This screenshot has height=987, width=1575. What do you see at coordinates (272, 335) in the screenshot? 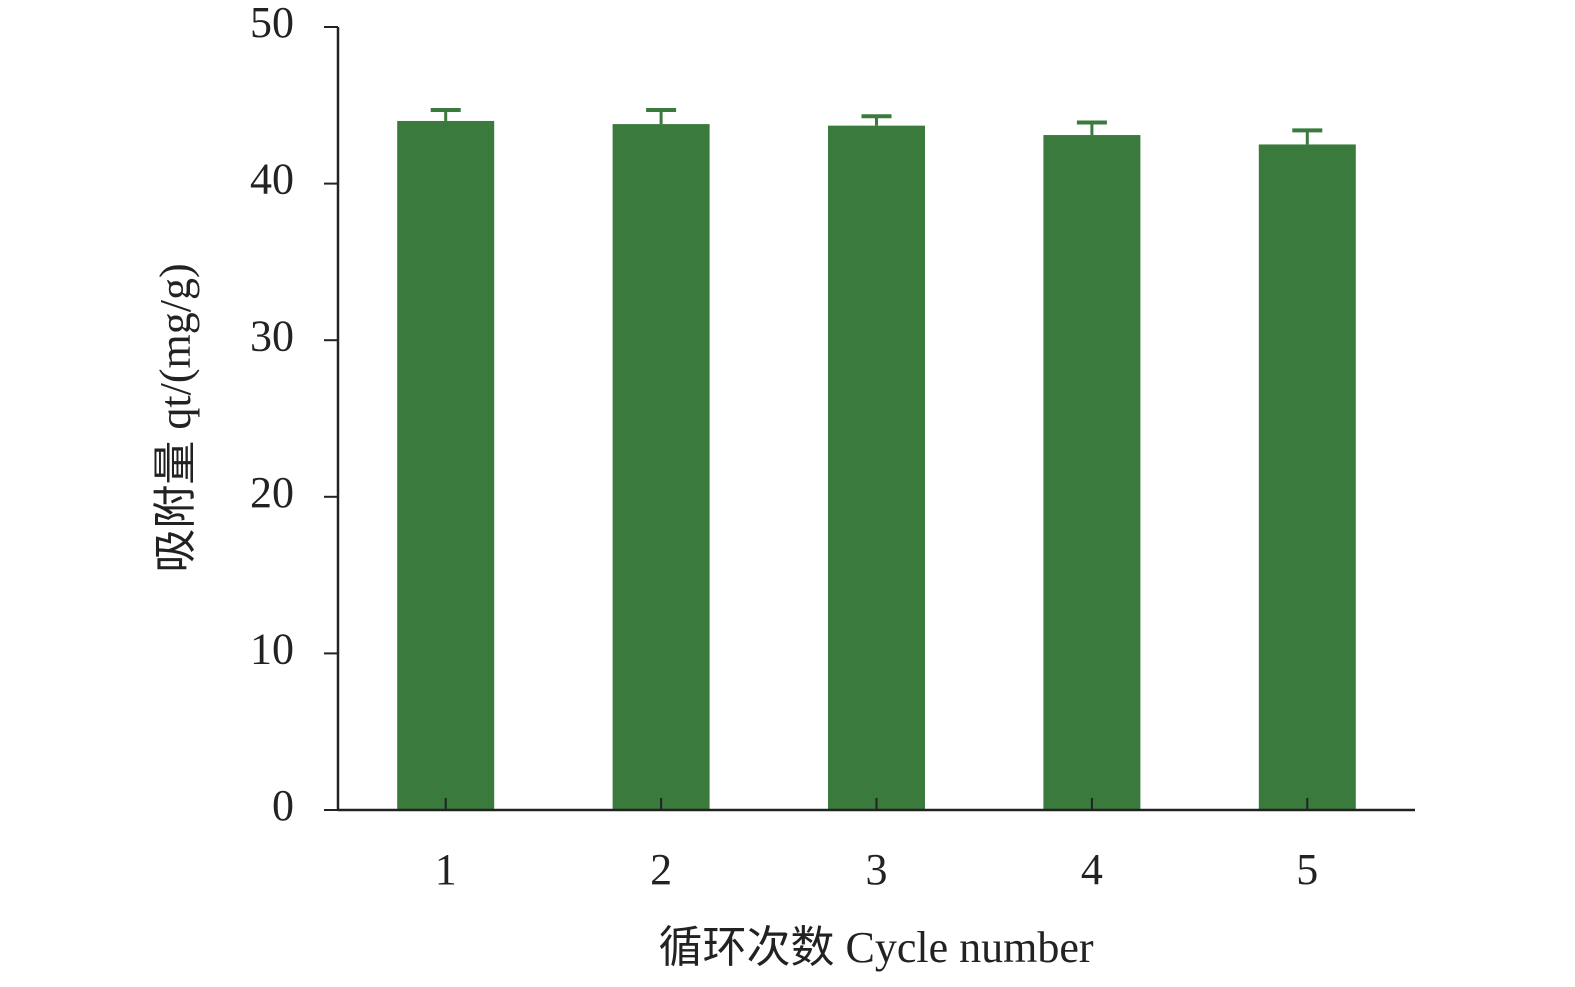
I see `y-tick-label: 30` at bounding box center [272, 335].